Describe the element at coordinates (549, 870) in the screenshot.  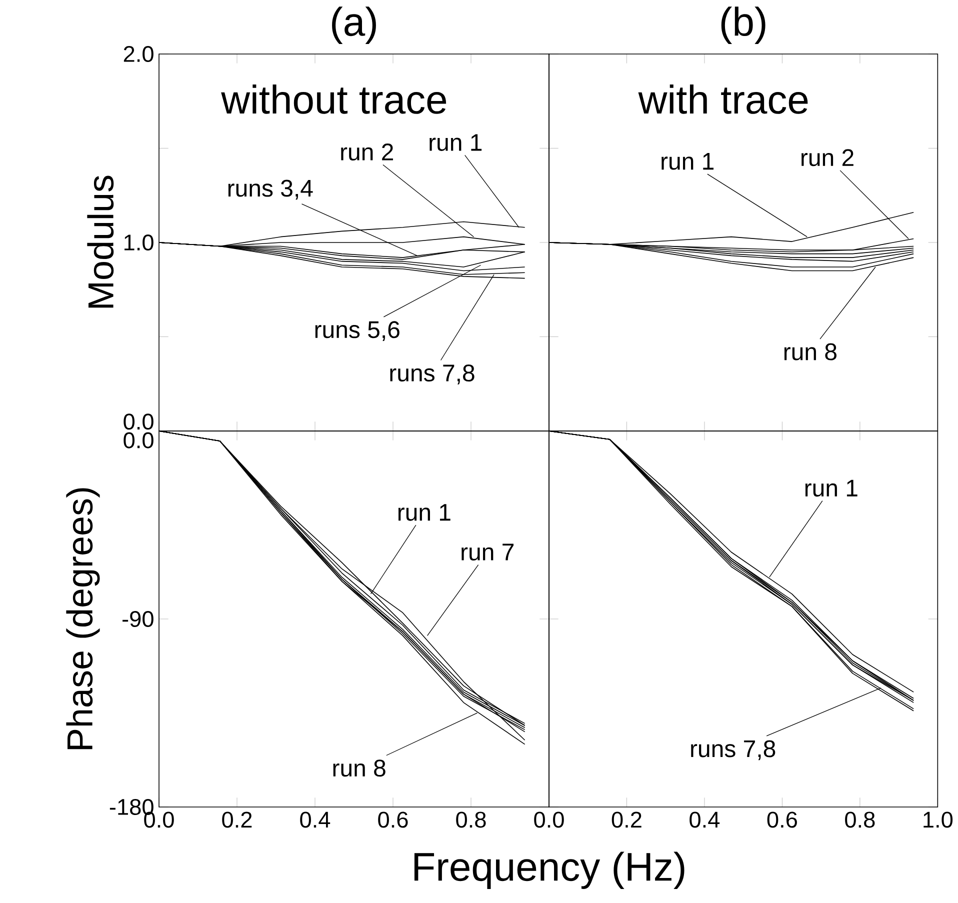
I see `x-axis-title: Frequency (Hz)` at that location.